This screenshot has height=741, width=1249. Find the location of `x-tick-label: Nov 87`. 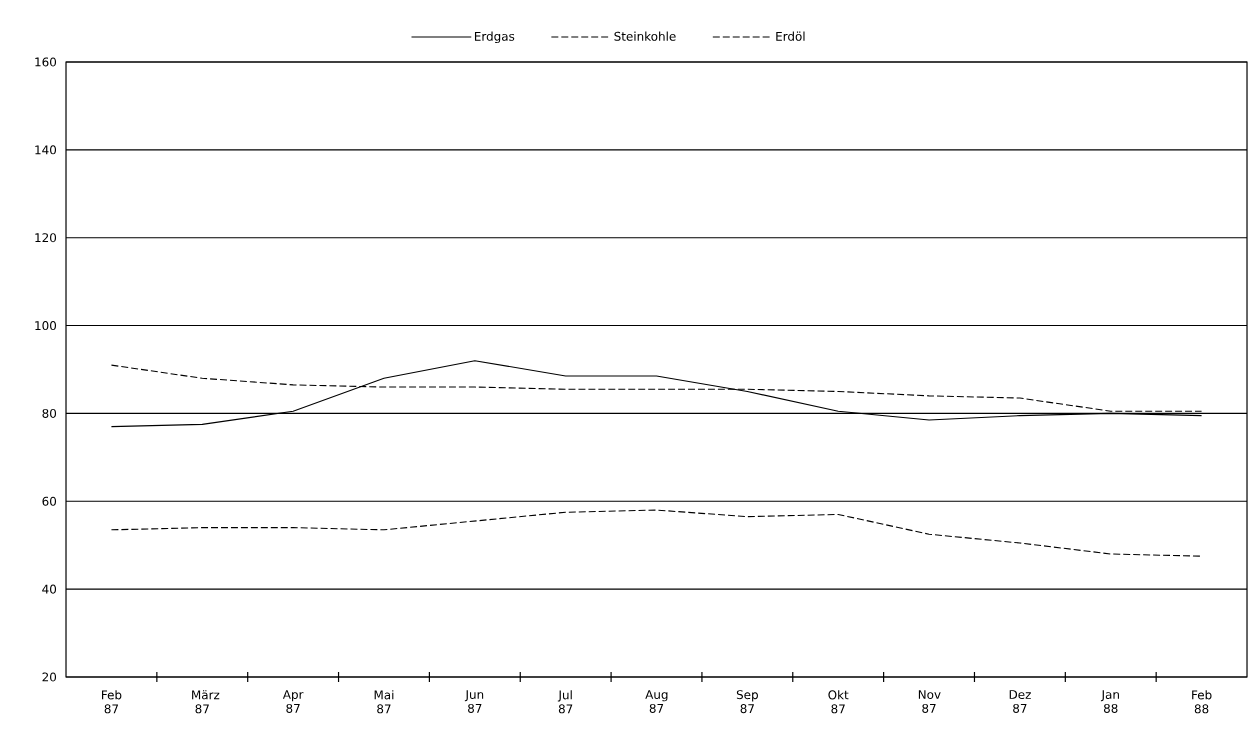

x-tick-label: Nov 87 is located at coordinates (929, 701).